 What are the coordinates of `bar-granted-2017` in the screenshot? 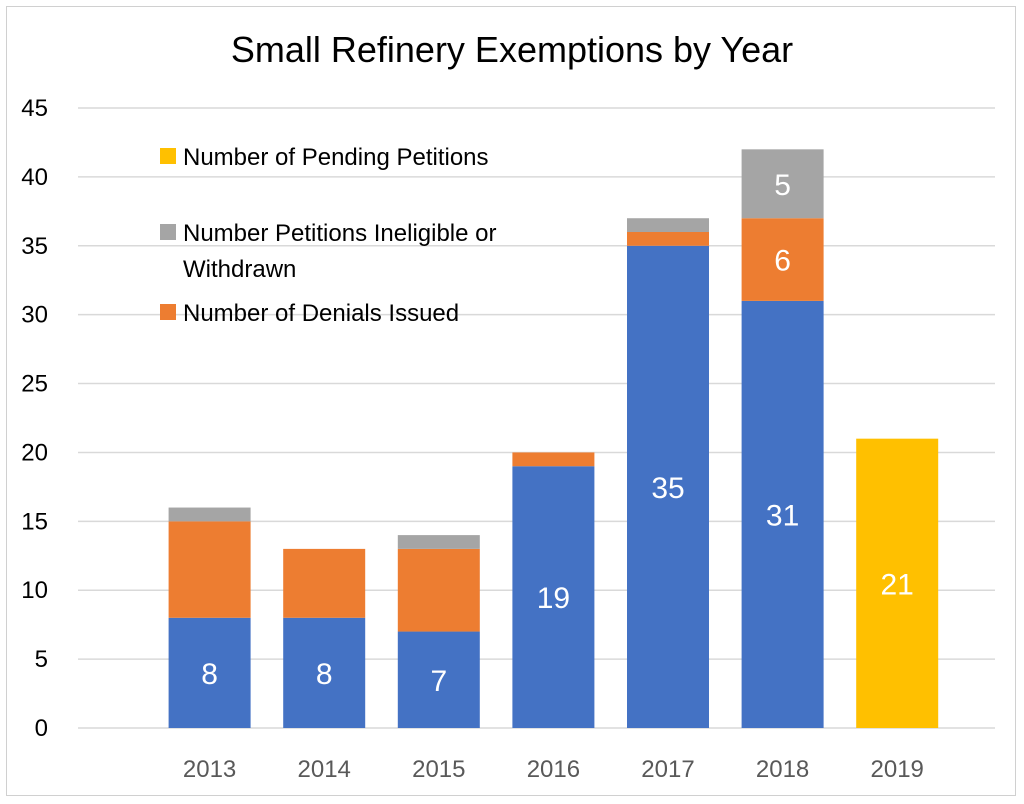 It's located at (668, 486).